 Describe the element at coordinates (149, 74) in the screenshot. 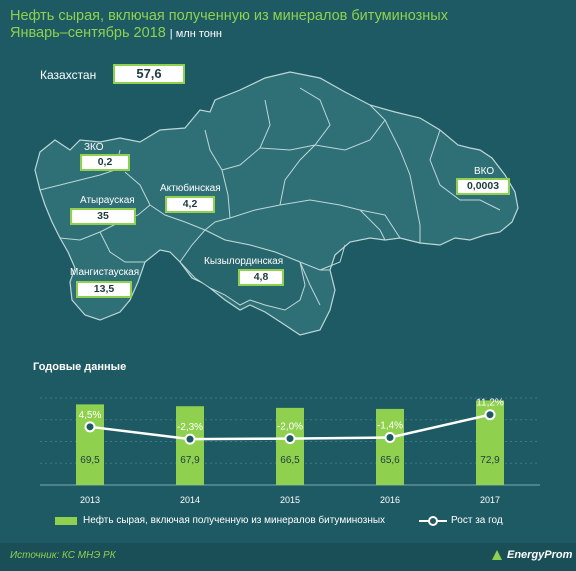

I see `kazakhstan-value: 57,6` at that location.